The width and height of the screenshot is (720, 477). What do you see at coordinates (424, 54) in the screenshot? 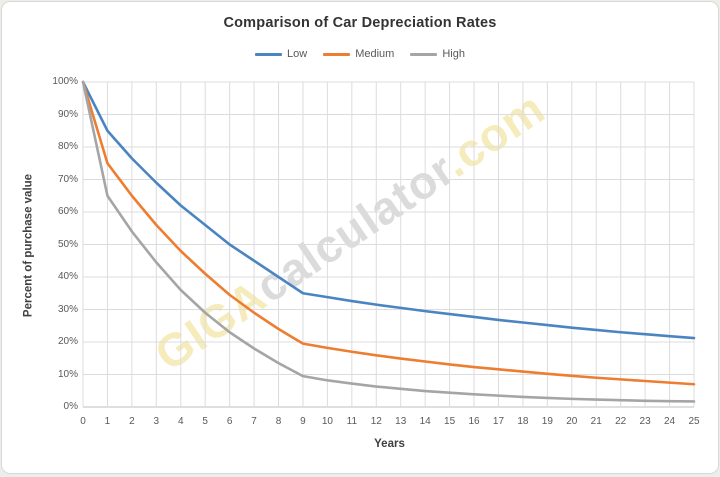
I see `legend-line-swatch-high` at bounding box center [424, 54].